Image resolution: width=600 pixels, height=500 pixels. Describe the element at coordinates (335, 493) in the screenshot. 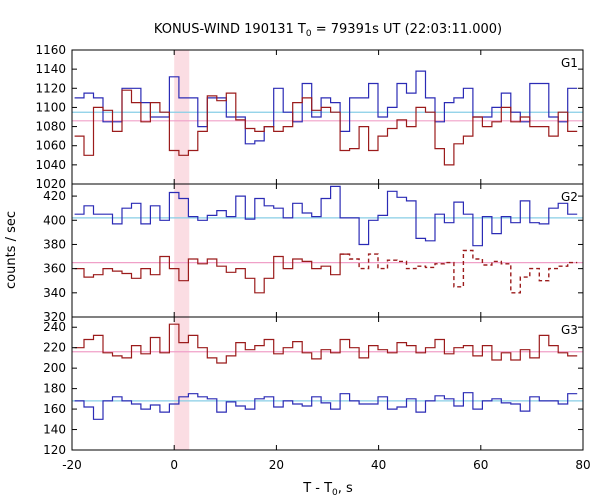

I see `x-axis-label-subscript: 0` at that location.